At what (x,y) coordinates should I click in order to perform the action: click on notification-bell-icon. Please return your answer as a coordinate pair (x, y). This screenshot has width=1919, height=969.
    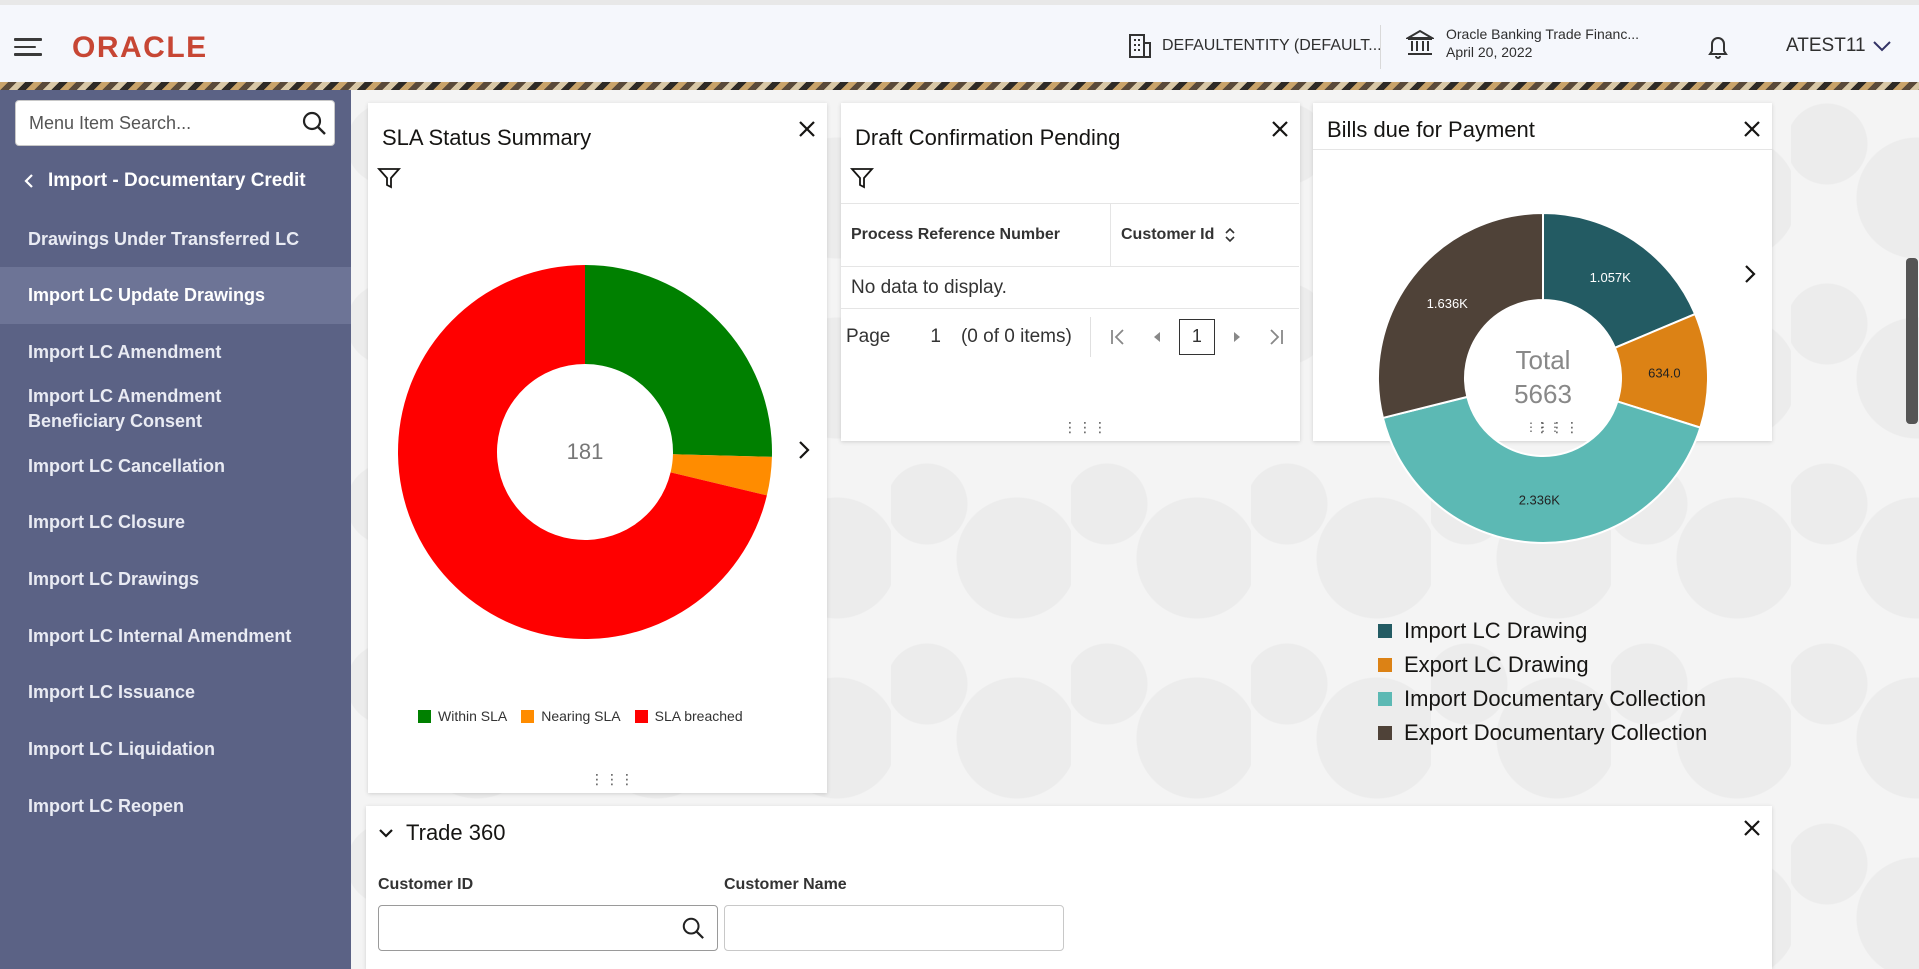
    Looking at the image, I should click on (1718, 48).